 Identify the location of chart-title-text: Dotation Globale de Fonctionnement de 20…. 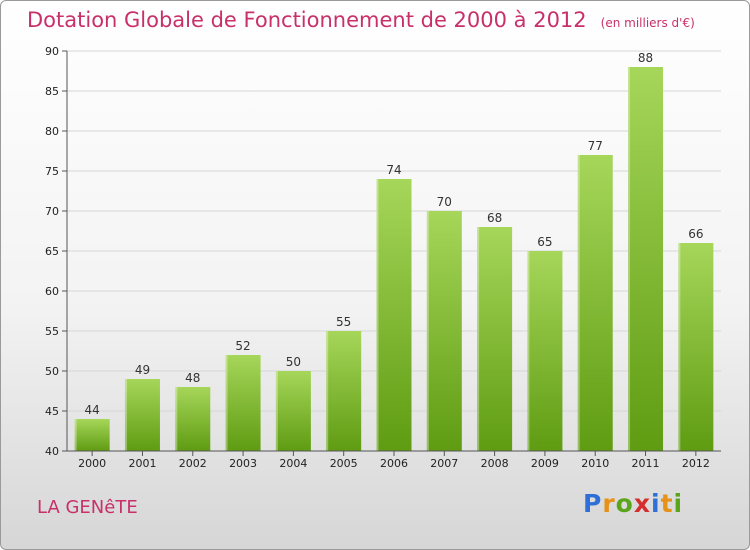
(307, 20).